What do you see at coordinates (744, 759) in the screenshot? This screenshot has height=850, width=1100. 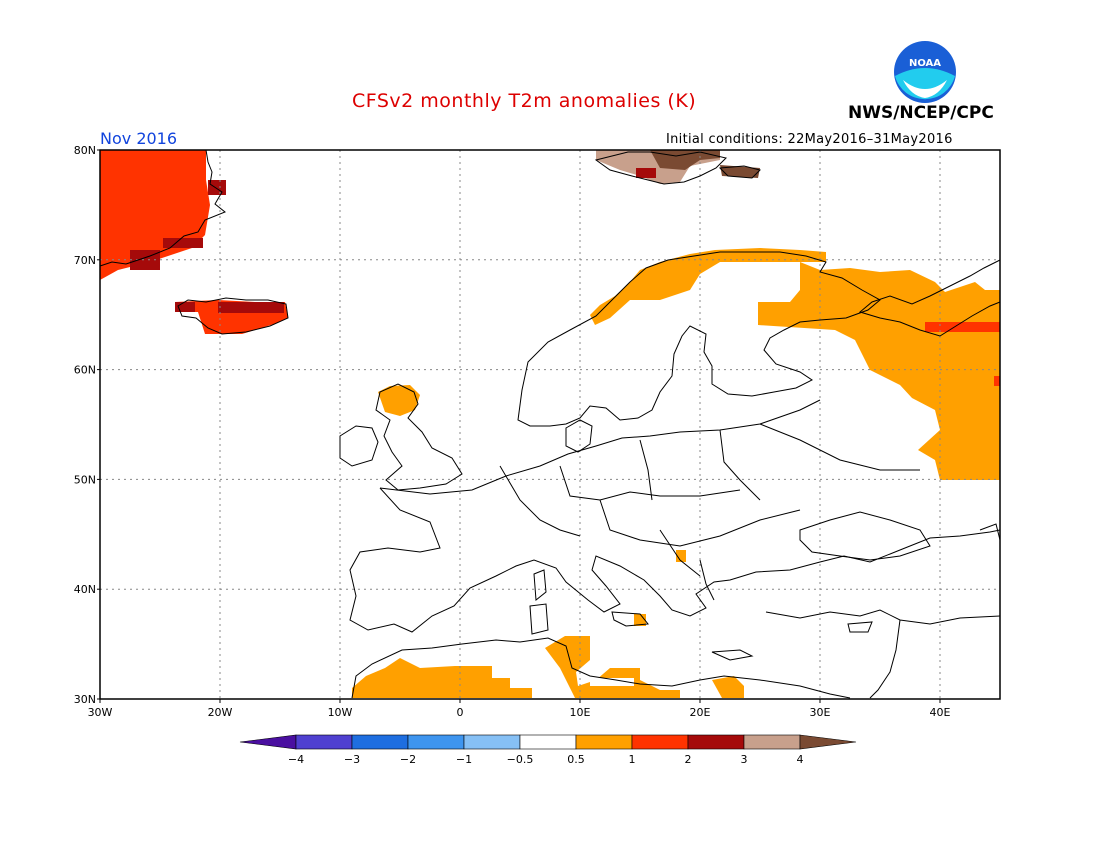 I see `legend-label: 3` at bounding box center [744, 759].